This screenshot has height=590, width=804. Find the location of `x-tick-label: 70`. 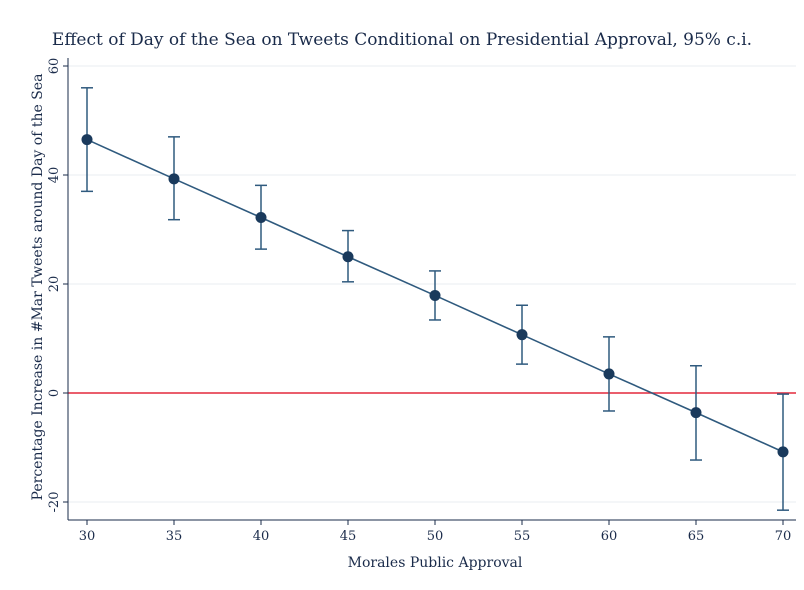

x-tick-label: 70 is located at coordinates (783, 536).